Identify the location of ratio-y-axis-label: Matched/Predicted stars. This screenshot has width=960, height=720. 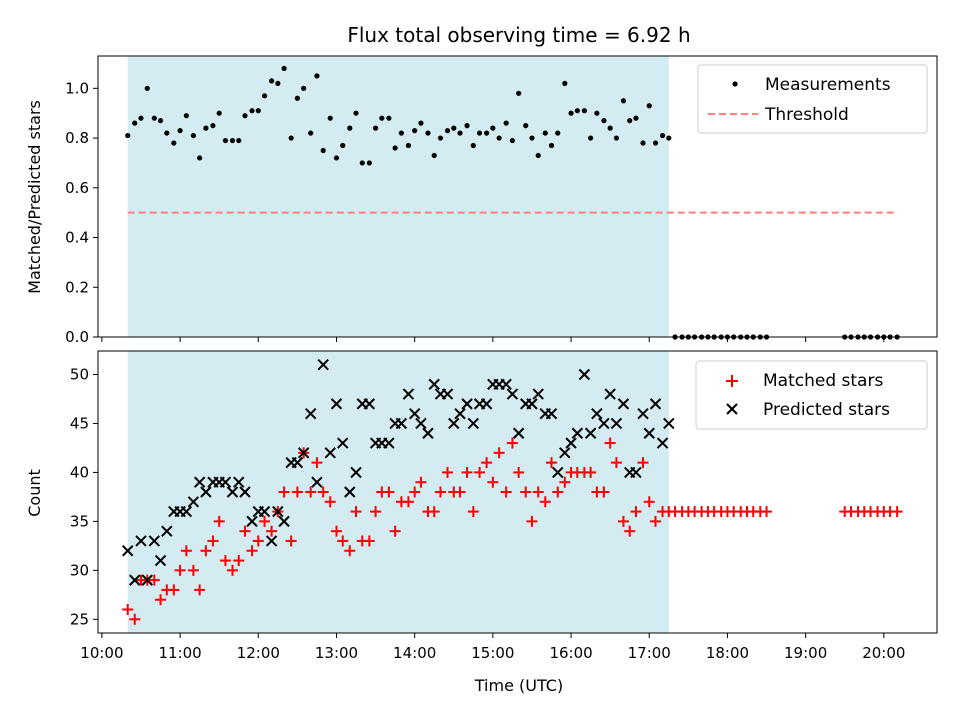
(34, 197).